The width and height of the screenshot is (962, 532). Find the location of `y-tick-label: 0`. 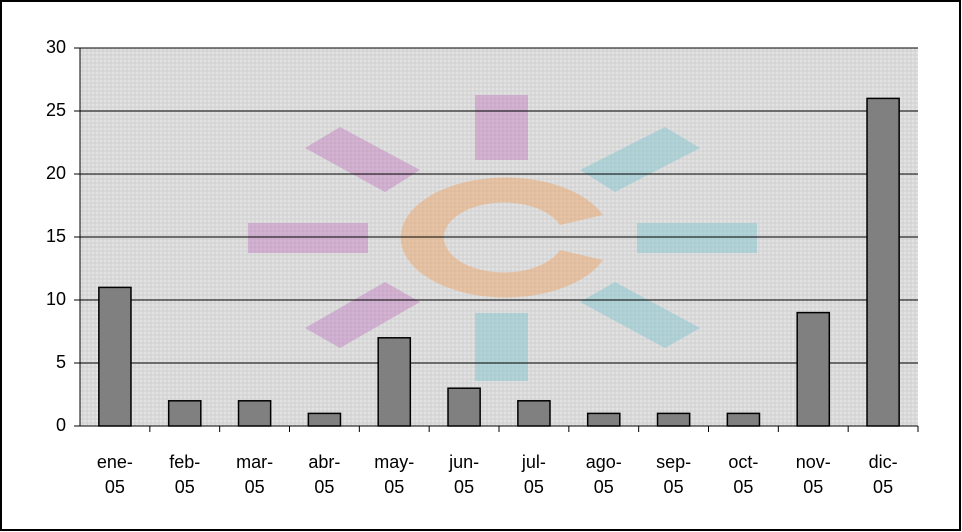

y-tick-label: 0 is located at coordinates (61, 425).